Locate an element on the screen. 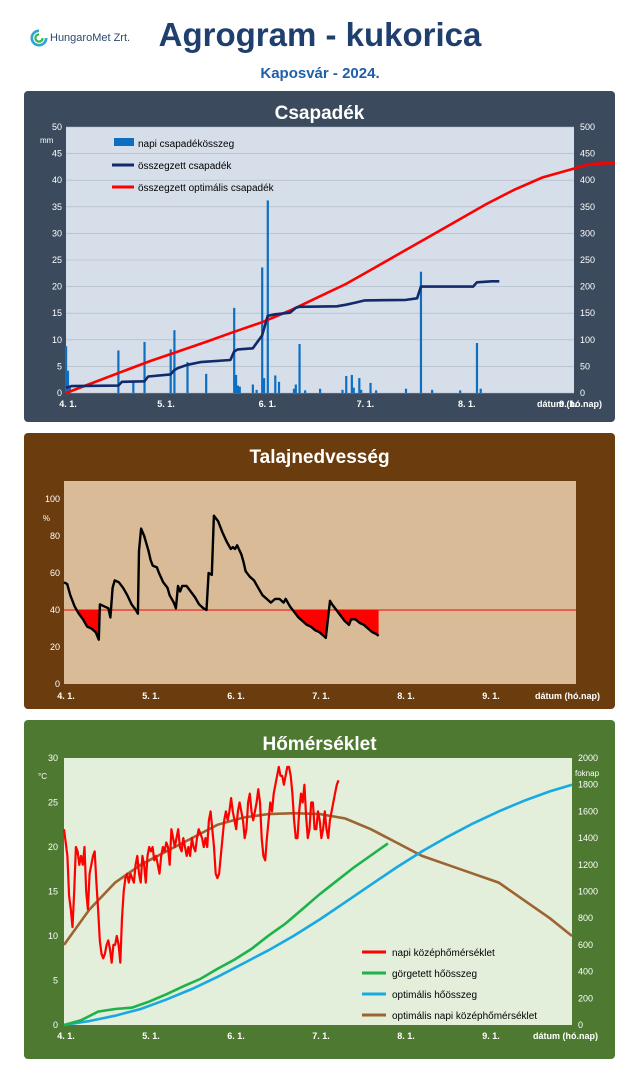 This screenshot has width=640, height=1077. y-tick-left: 30 is located at coordinates (57, 233).